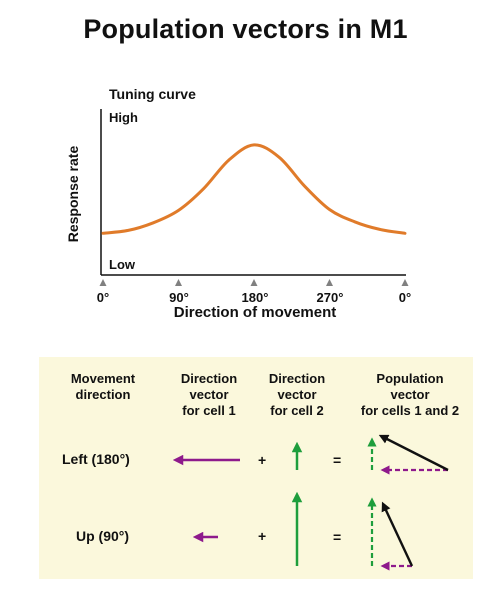 The width and height of the screenshot is (491, 597). Describe the element at coordinates (297, 394) in the screenshot. I see `header-cell2-vector: Direction vector for cell 2` at that location.